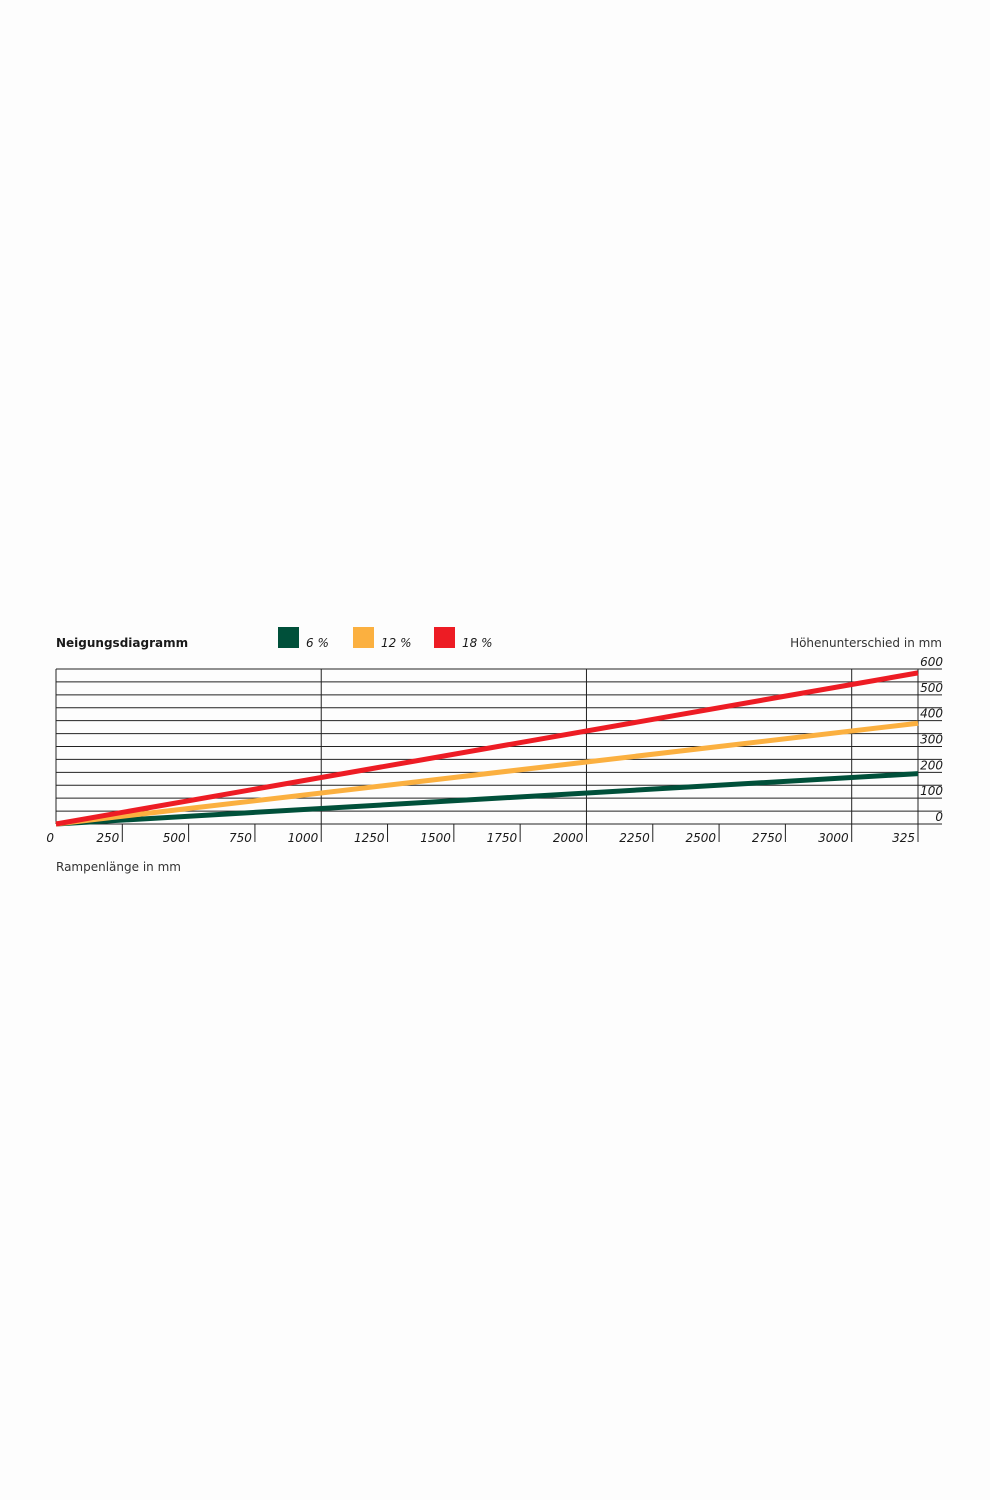  What do you see at coordinates (931, 740) in the screenshot?
I see `y-tick-label: 300` at bounding box center [931, 740].